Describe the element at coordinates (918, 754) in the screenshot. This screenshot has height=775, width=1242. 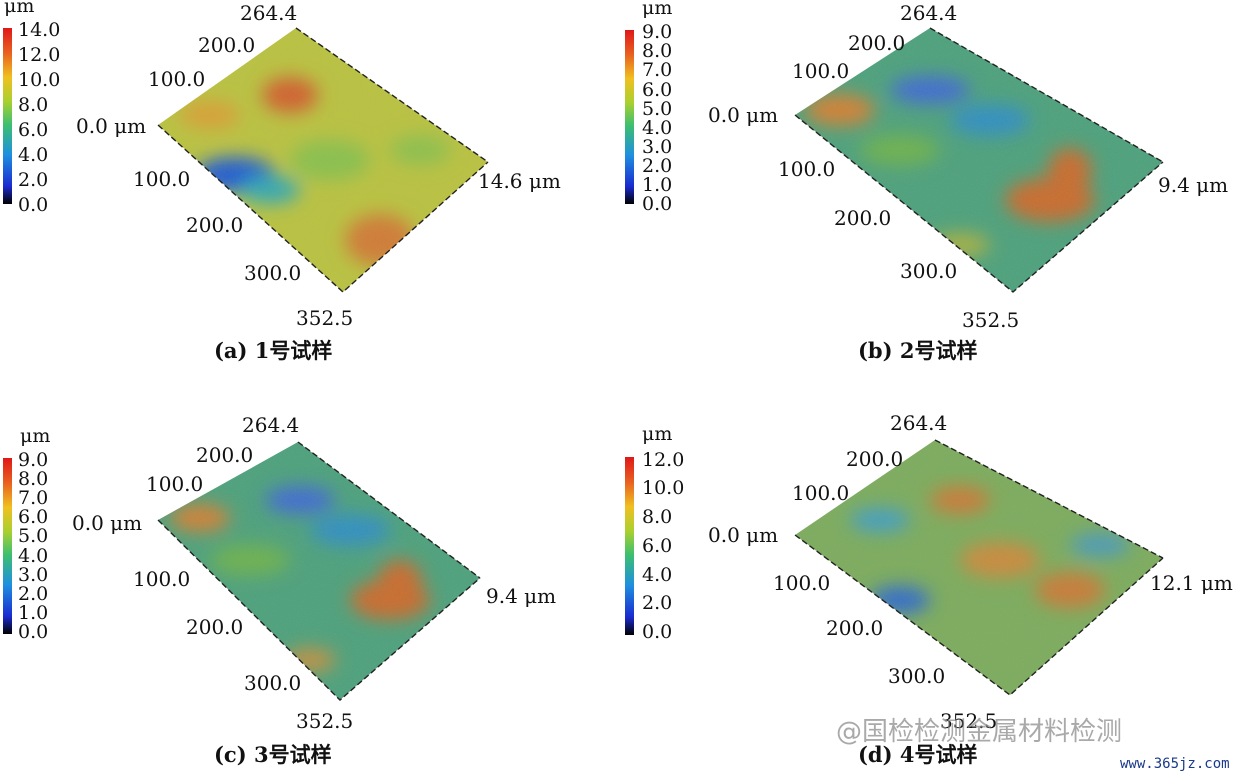
I see `caption-d: (d) 4号试样` at that location.